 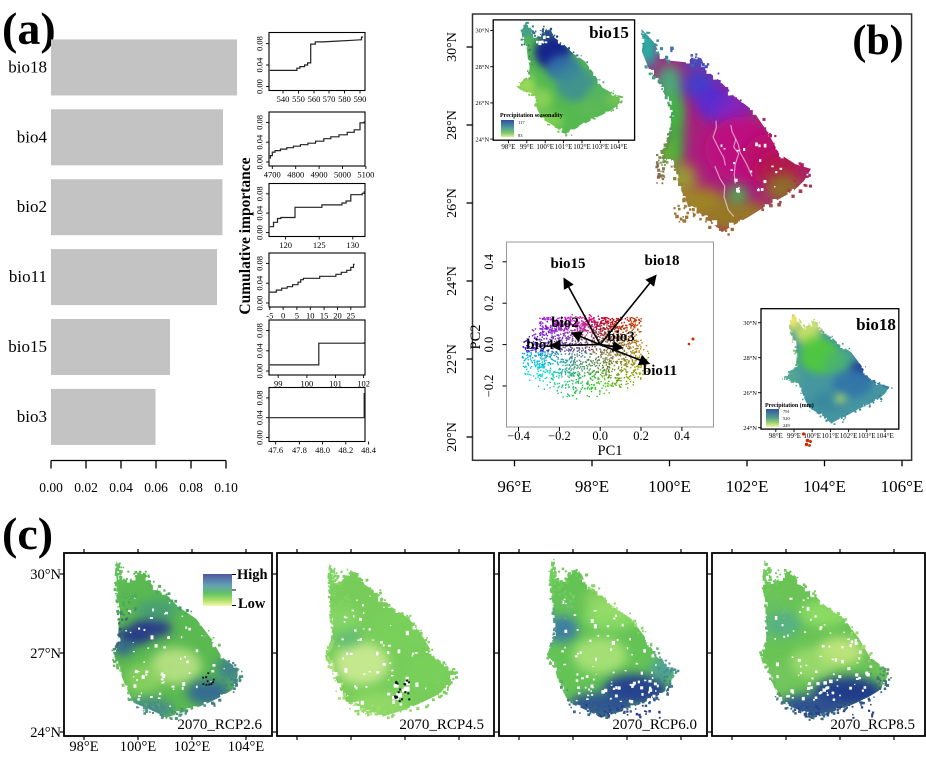 I want to click on svg-text: Cumulative importance, so click(x=245, y=235).